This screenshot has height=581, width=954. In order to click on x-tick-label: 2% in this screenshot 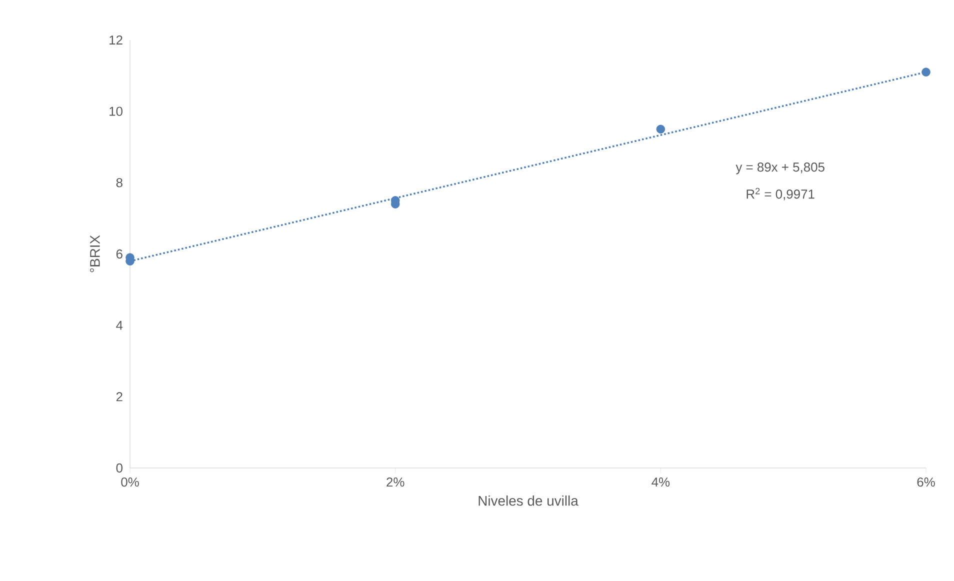, I will do `click(395, 482)`.